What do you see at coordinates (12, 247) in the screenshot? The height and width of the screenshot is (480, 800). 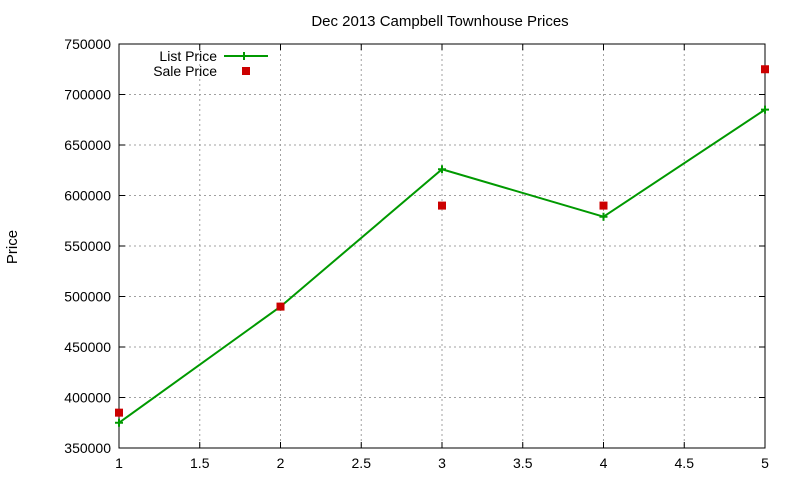 I see `y-axis-label: Price` at bounding box center [12, 247].